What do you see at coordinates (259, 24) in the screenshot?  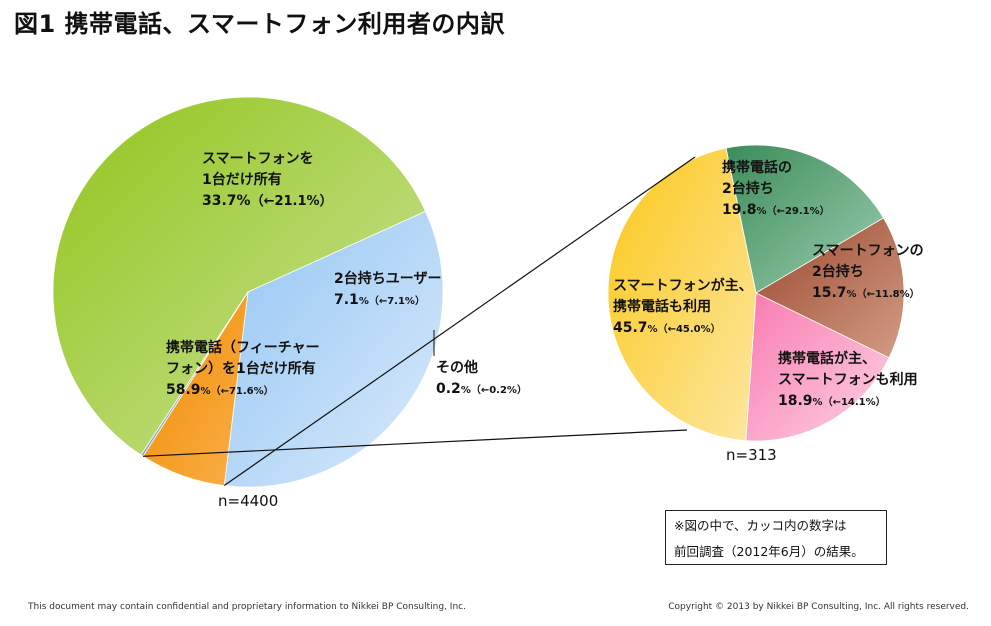 I see `page-title: 図1 携帯電話、スマートフォン利用者の内訳` at bounding box center [259, 24].